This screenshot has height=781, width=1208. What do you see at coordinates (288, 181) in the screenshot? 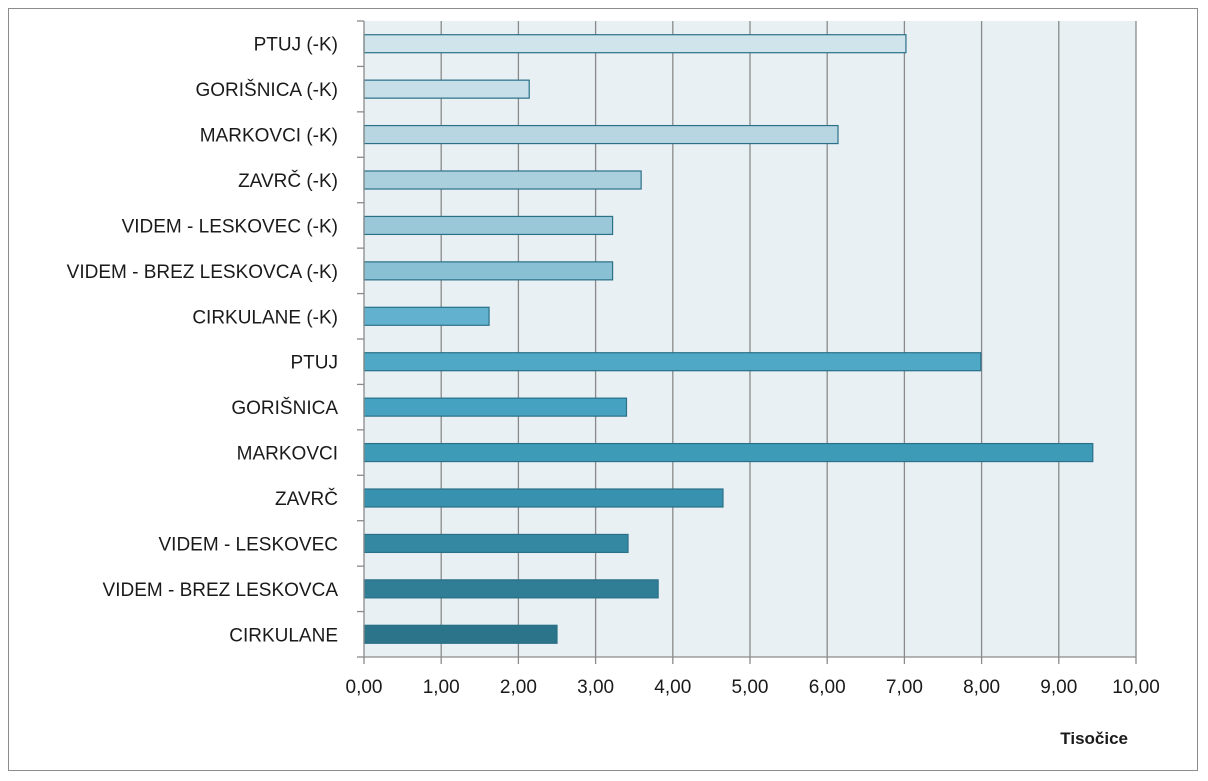
I see `category-label: ZAVRČ (-K)` at bounding box center [288, 181].